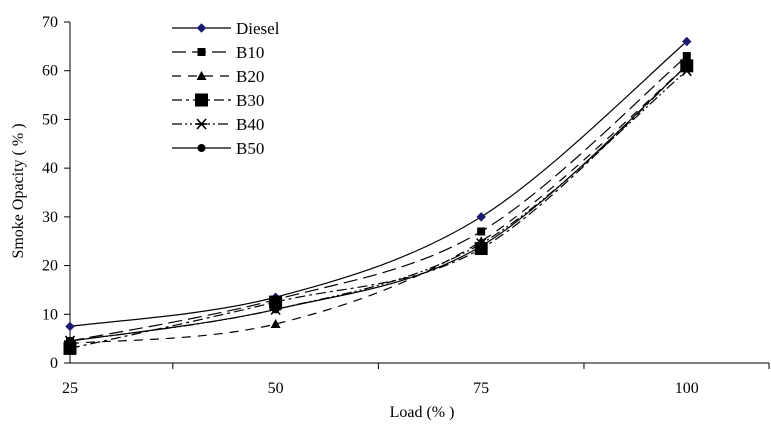  Describe the element at coordinates (50, 168) in the screenshot. I see `y-tick-label: 40` at that location.